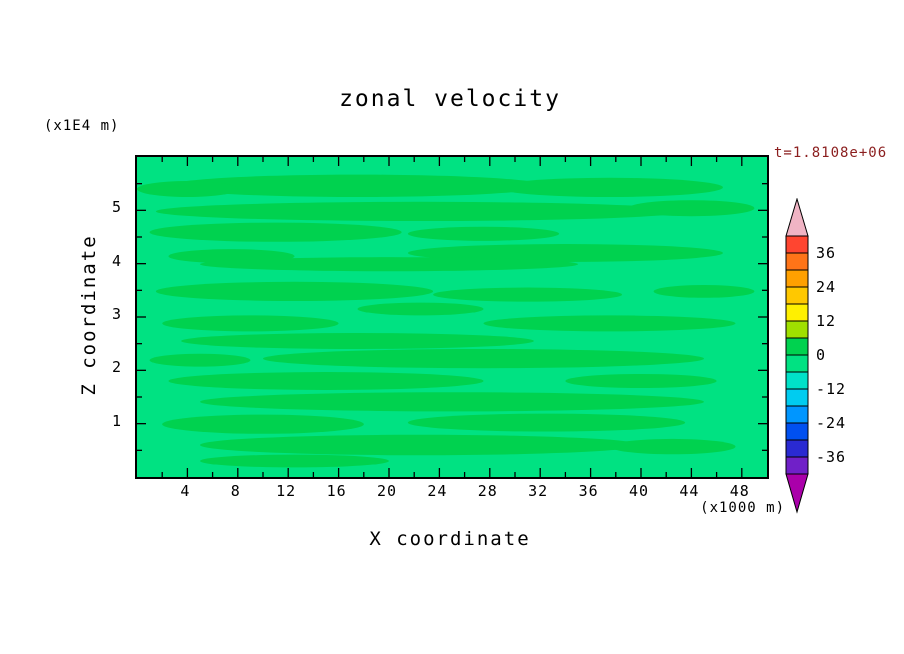 This screenshot has height=654, width=904. I want to click on x-tick-label: 16, so click(336, 491).